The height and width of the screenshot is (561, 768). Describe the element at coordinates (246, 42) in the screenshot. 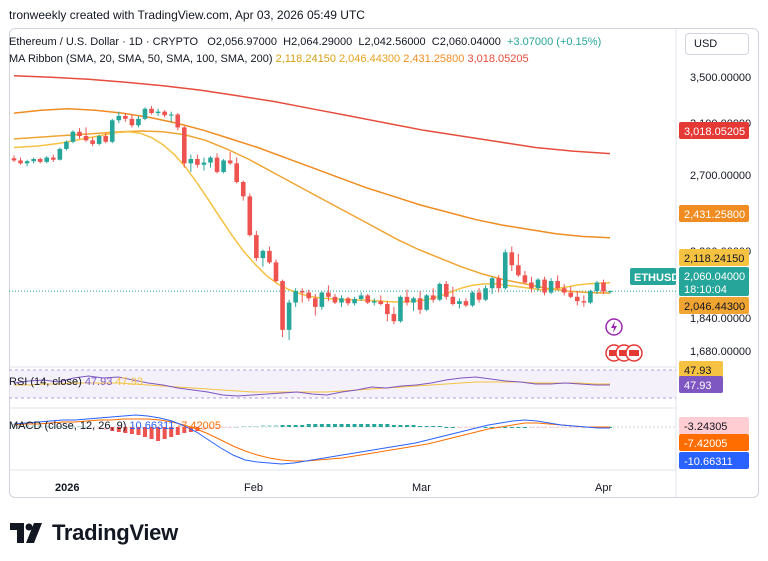

I see `open-value: 2,056.97000` at that location.